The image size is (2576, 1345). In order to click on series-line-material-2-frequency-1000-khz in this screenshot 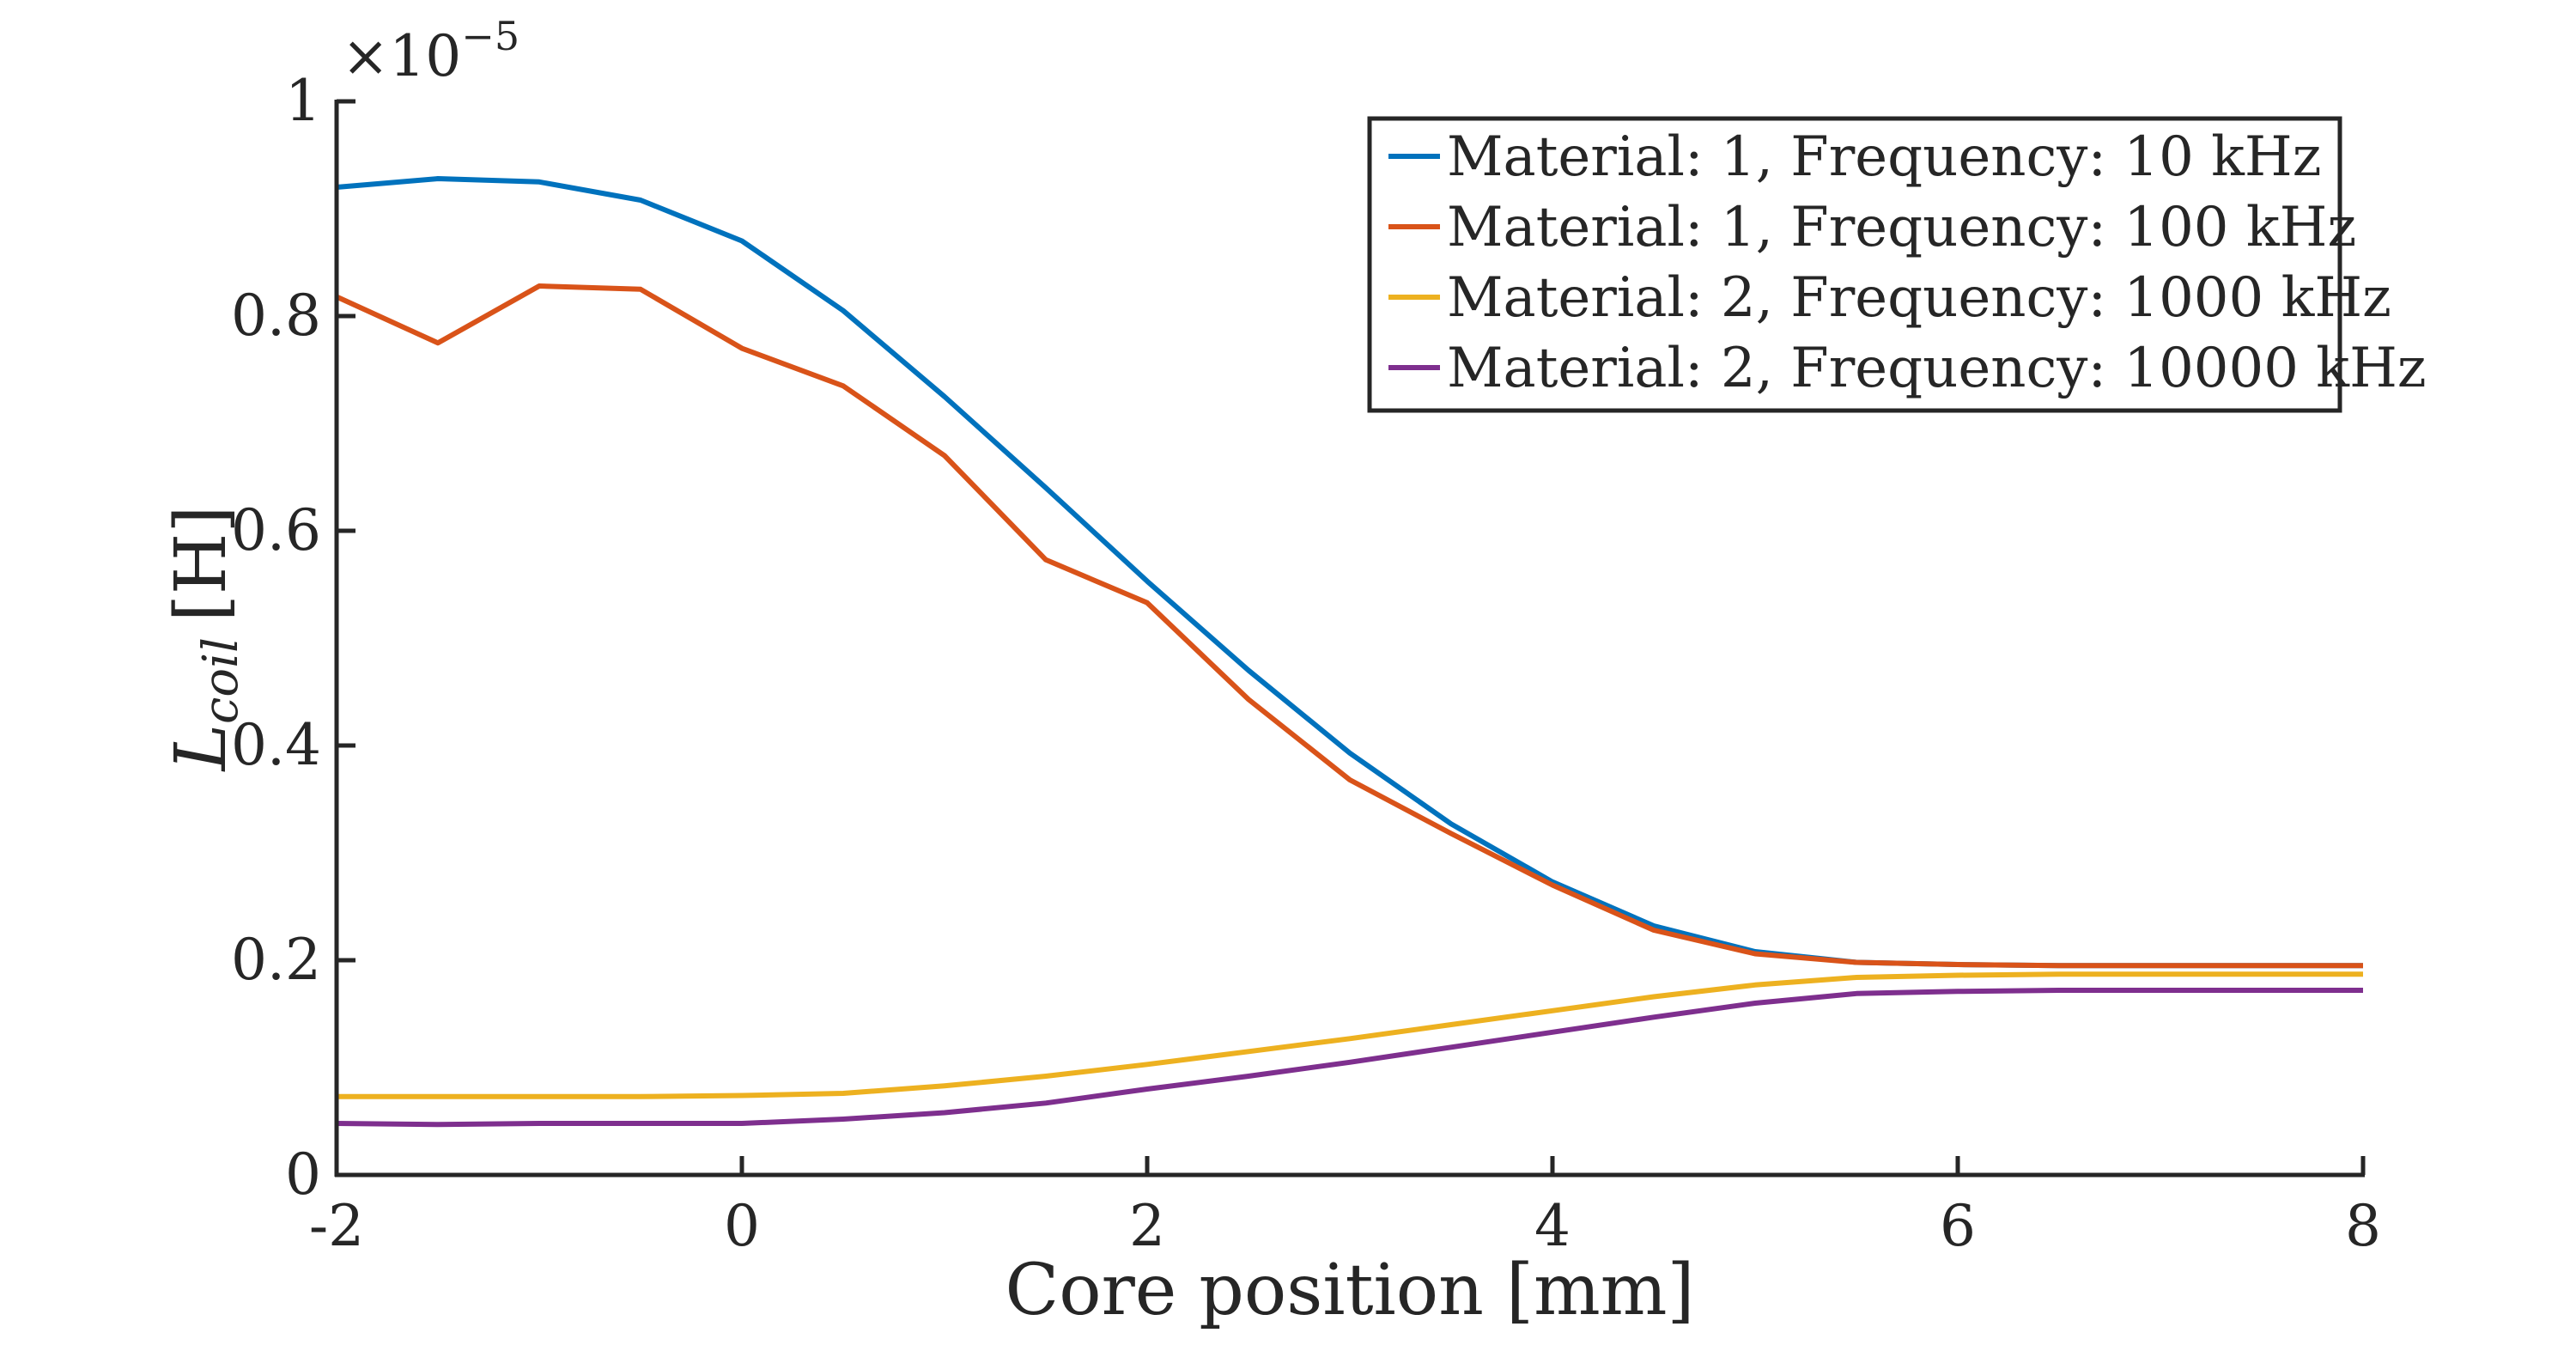, I will do `click(1350, 1035)`.